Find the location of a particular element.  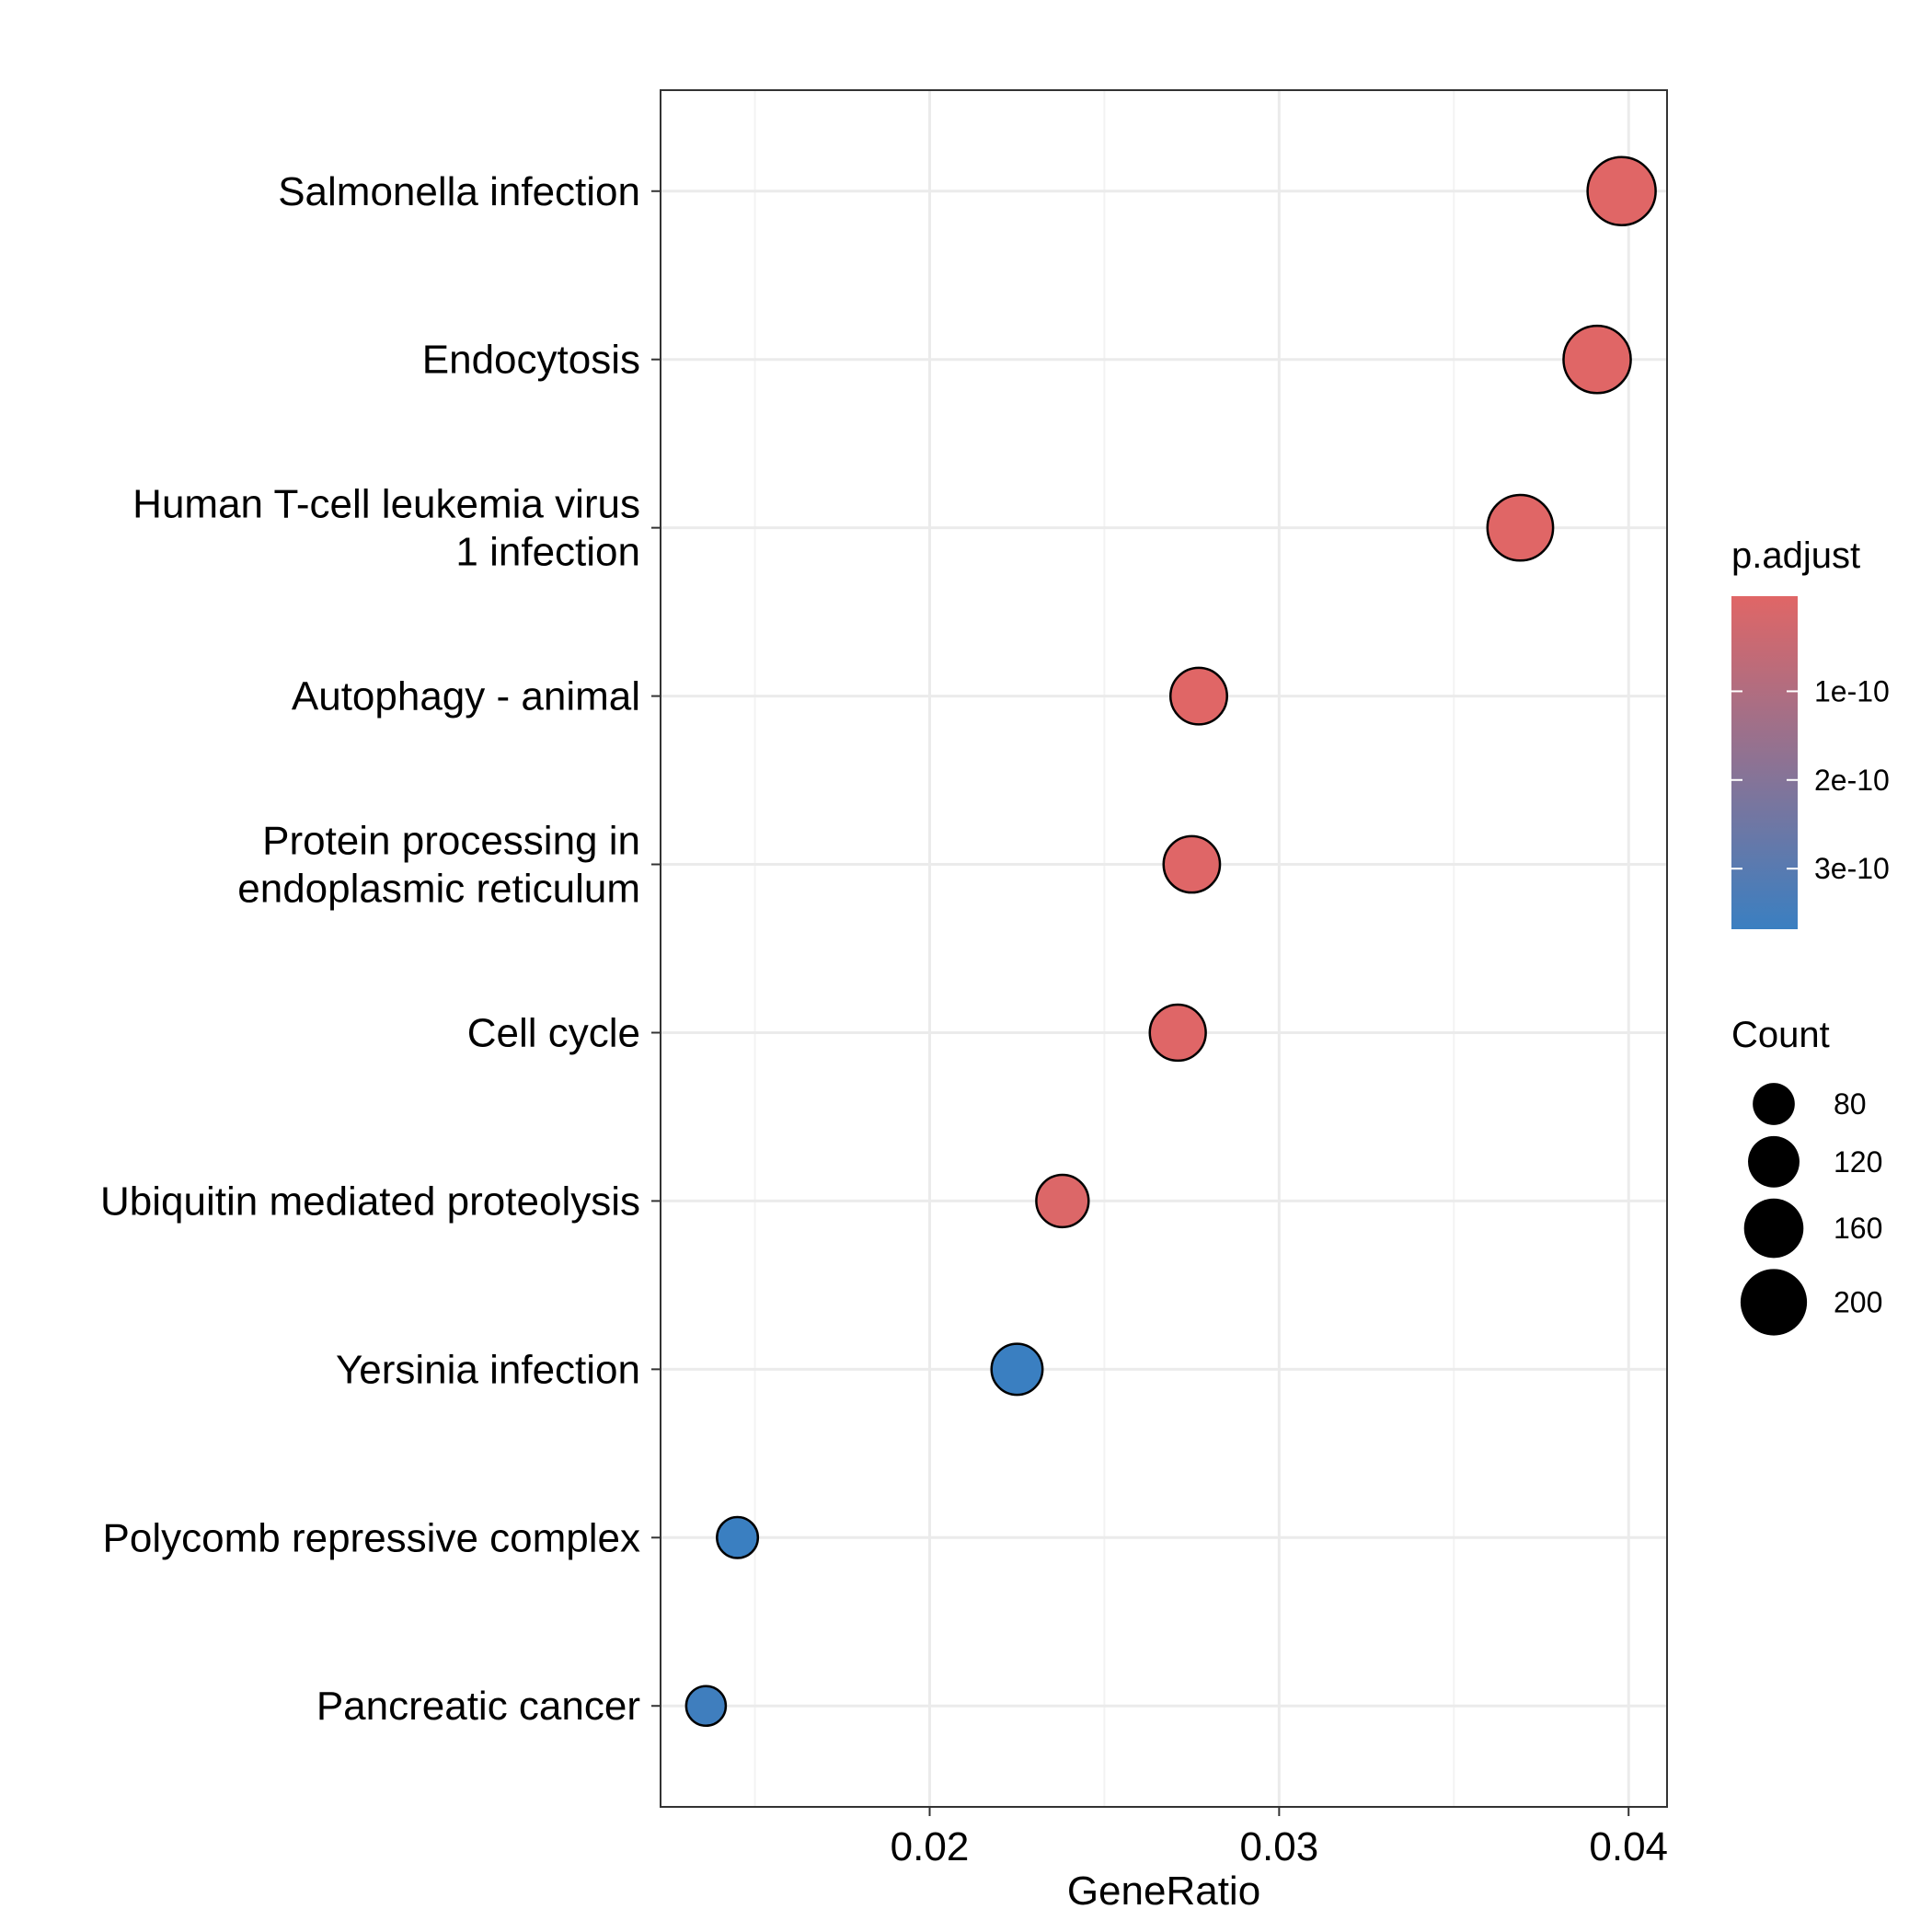

size-legend-label: 80 is located at coordinates (1850, 1104).